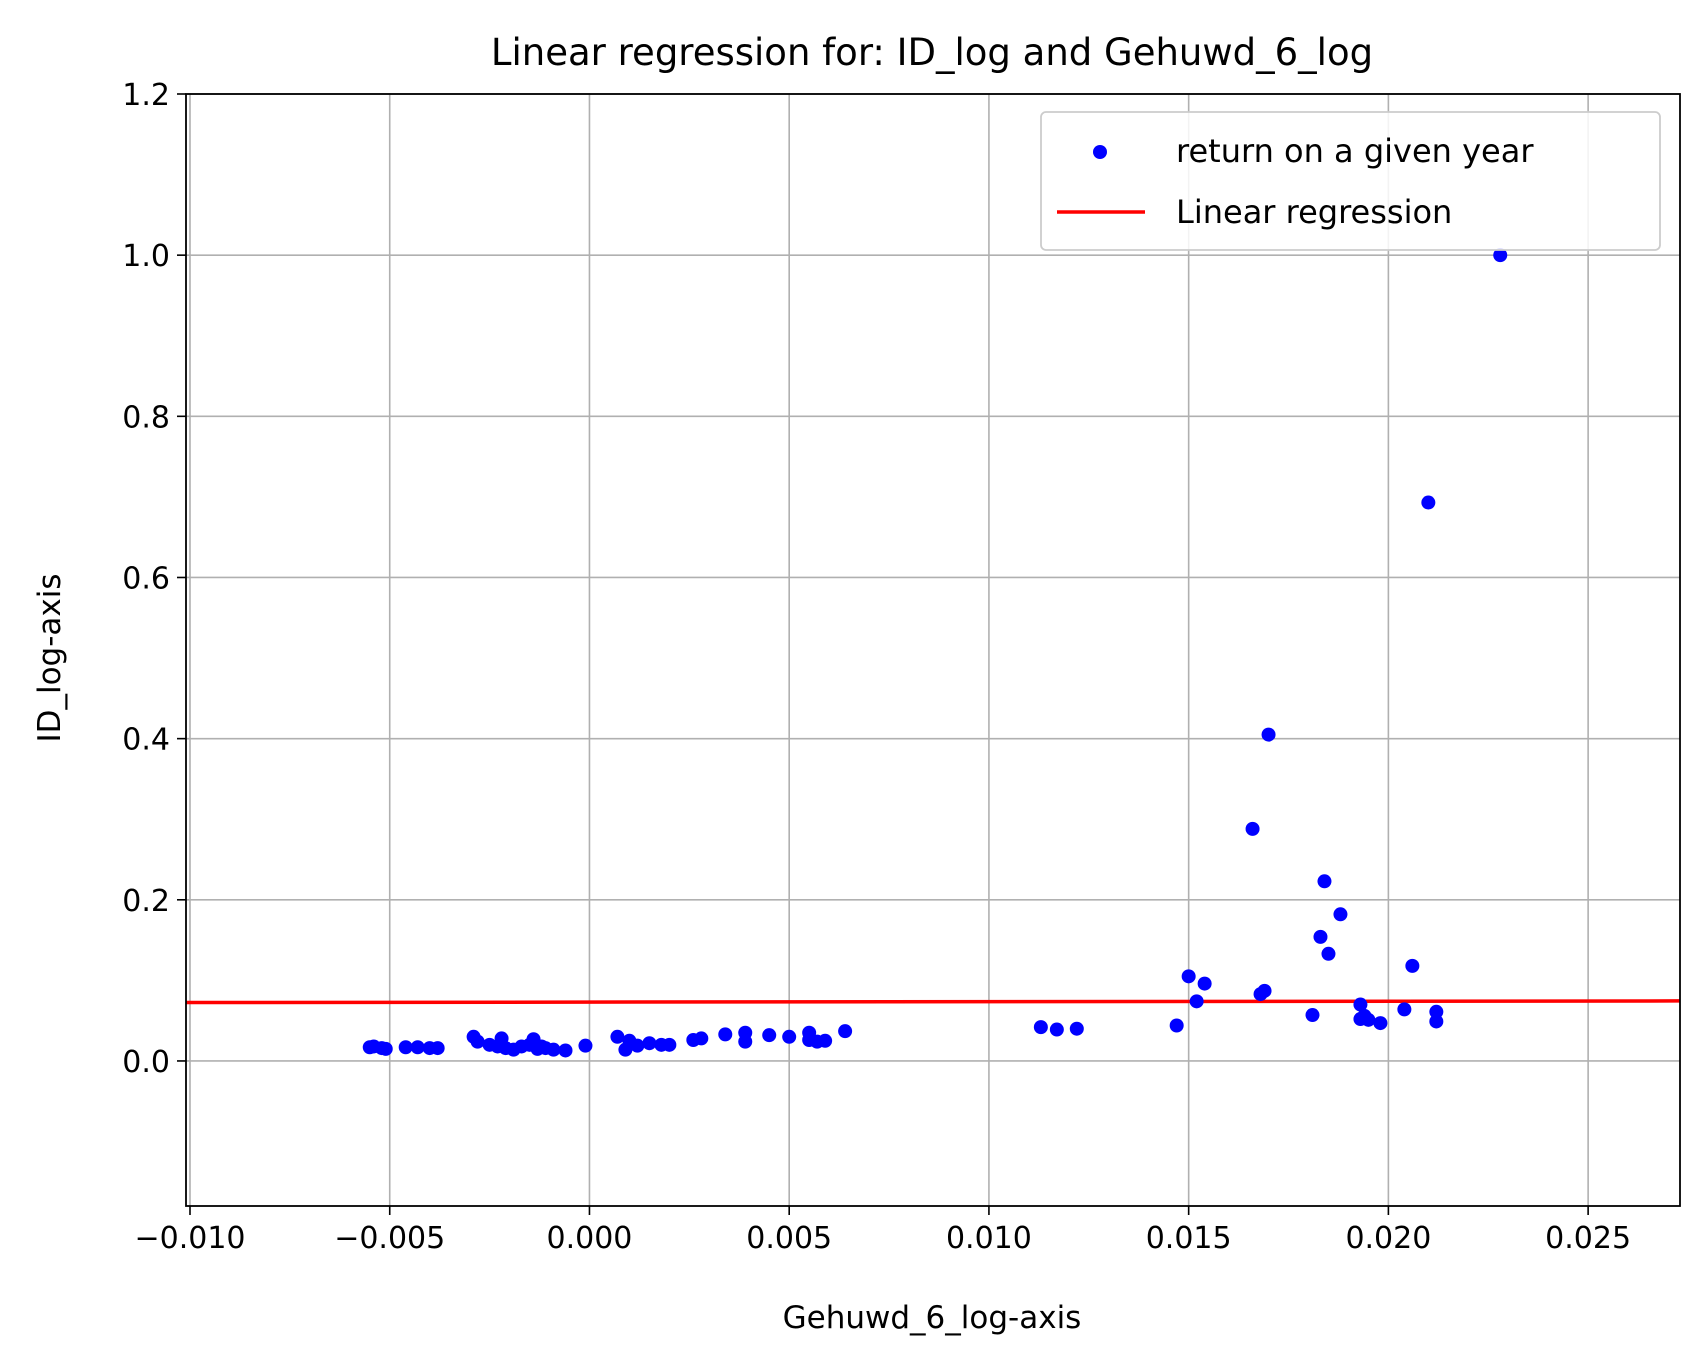 Image resolution: width=1703 pixels, height=1362 pixels. What do you see at coordinates (189, 1238) in the screenshot?
I see `x-tick-label: −0.010` at bounding box center [189, 1238].